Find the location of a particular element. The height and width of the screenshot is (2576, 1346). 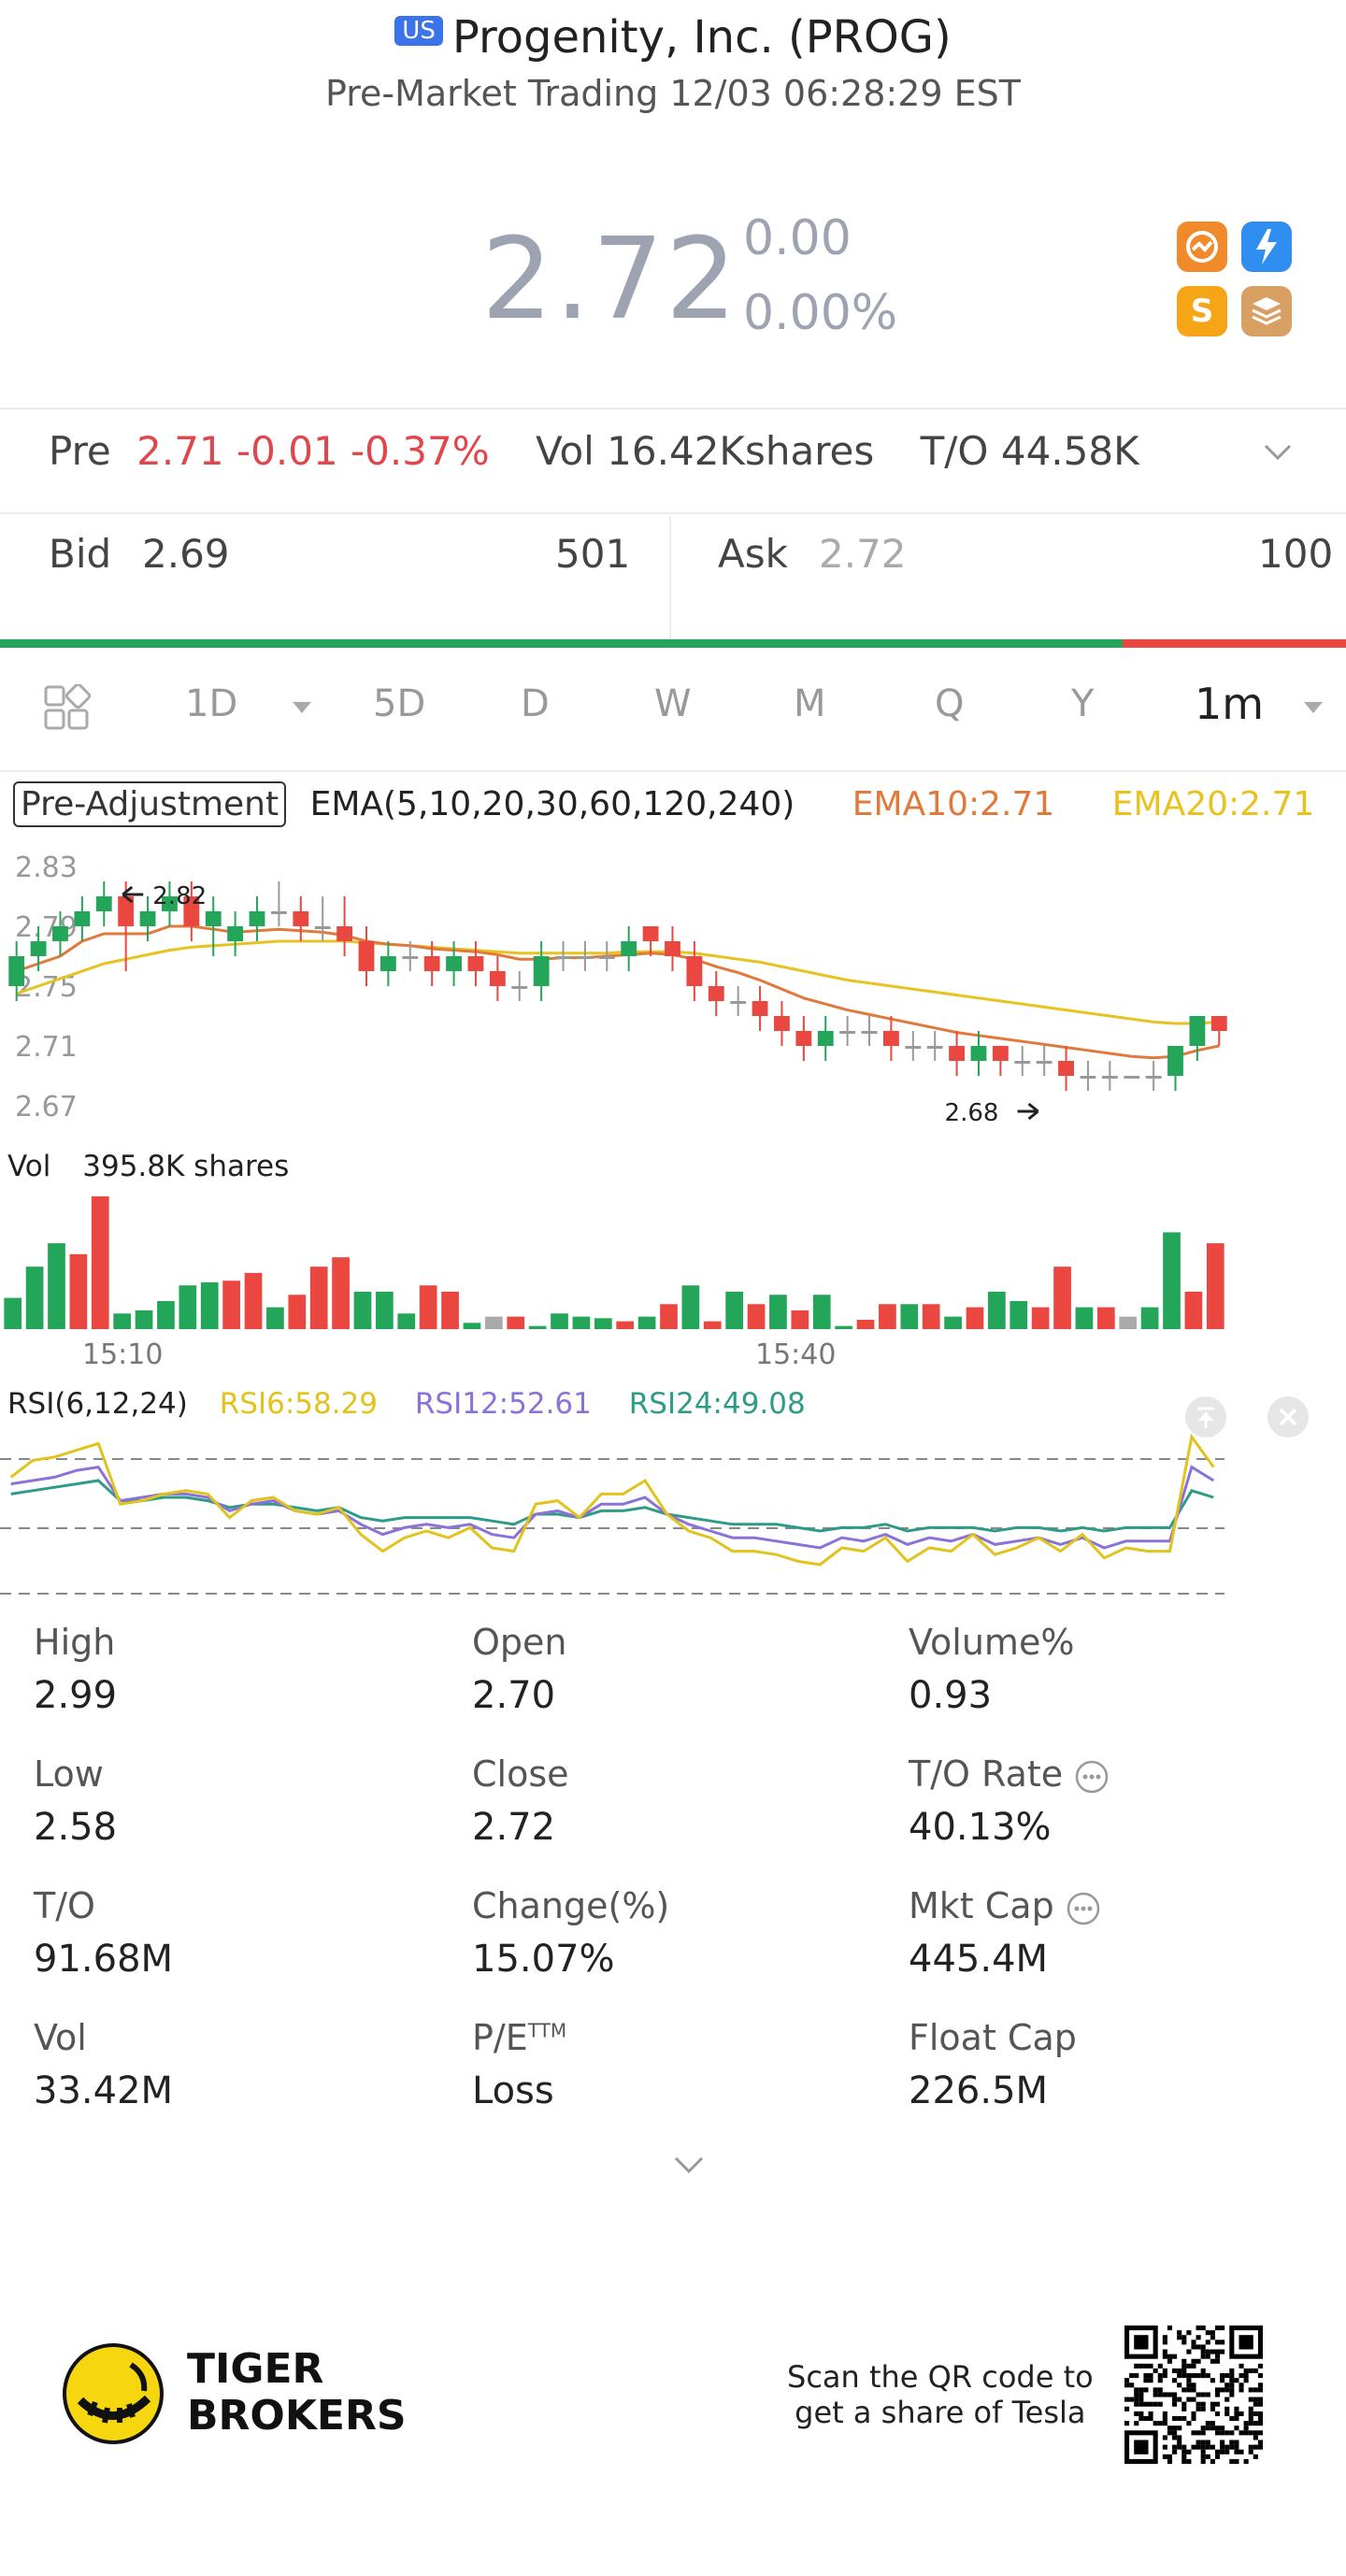

last-price: 2.72 is located at coordinates (610, 280).